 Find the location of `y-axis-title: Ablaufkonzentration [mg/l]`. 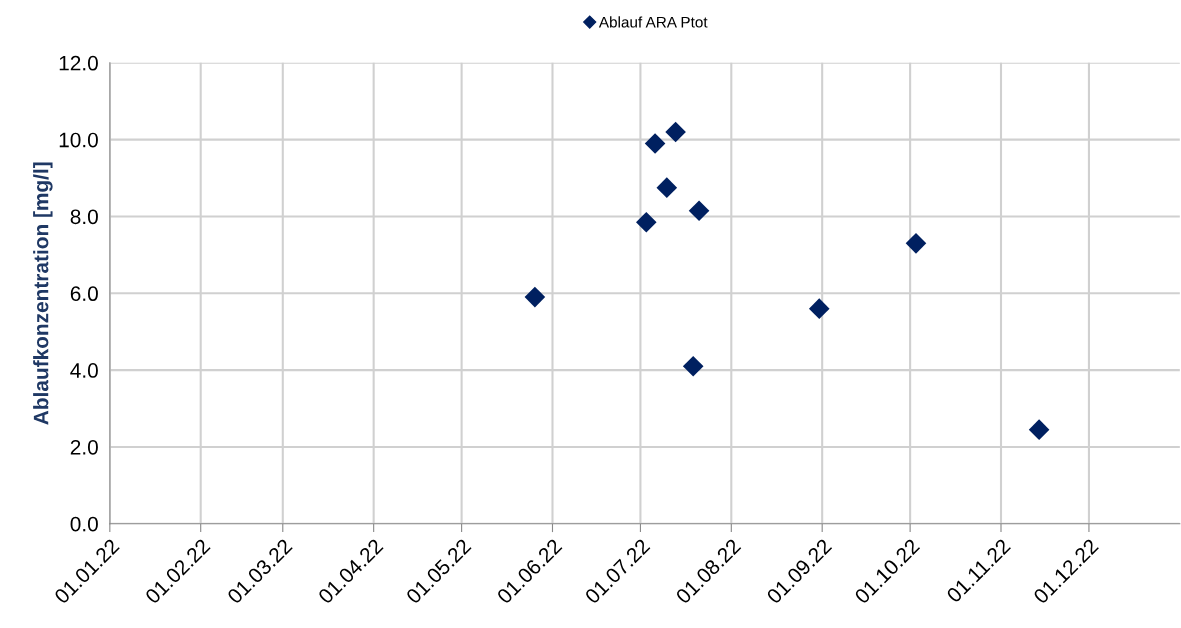

y-axis-title: Ablaufkonzentration [mg/l] is located at coordinates (43, 293).